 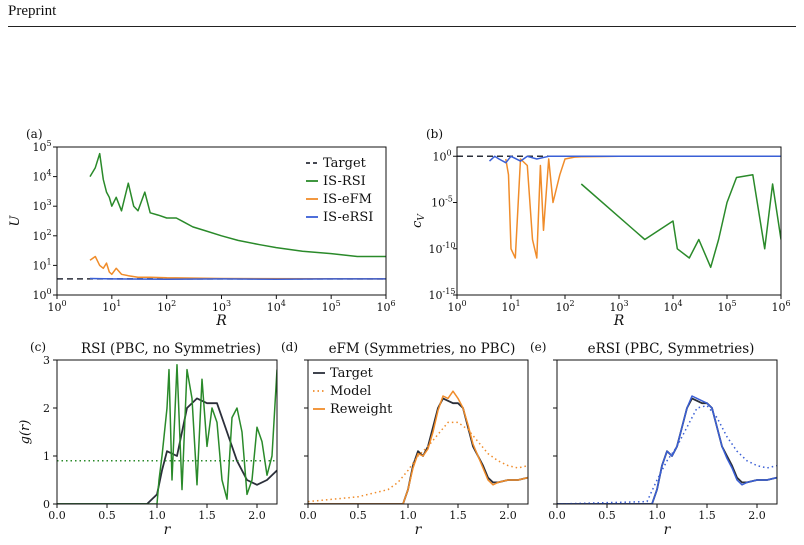 I want to click on y-tick-label: 10⁻¹⁵, so click(x=442, y=294).